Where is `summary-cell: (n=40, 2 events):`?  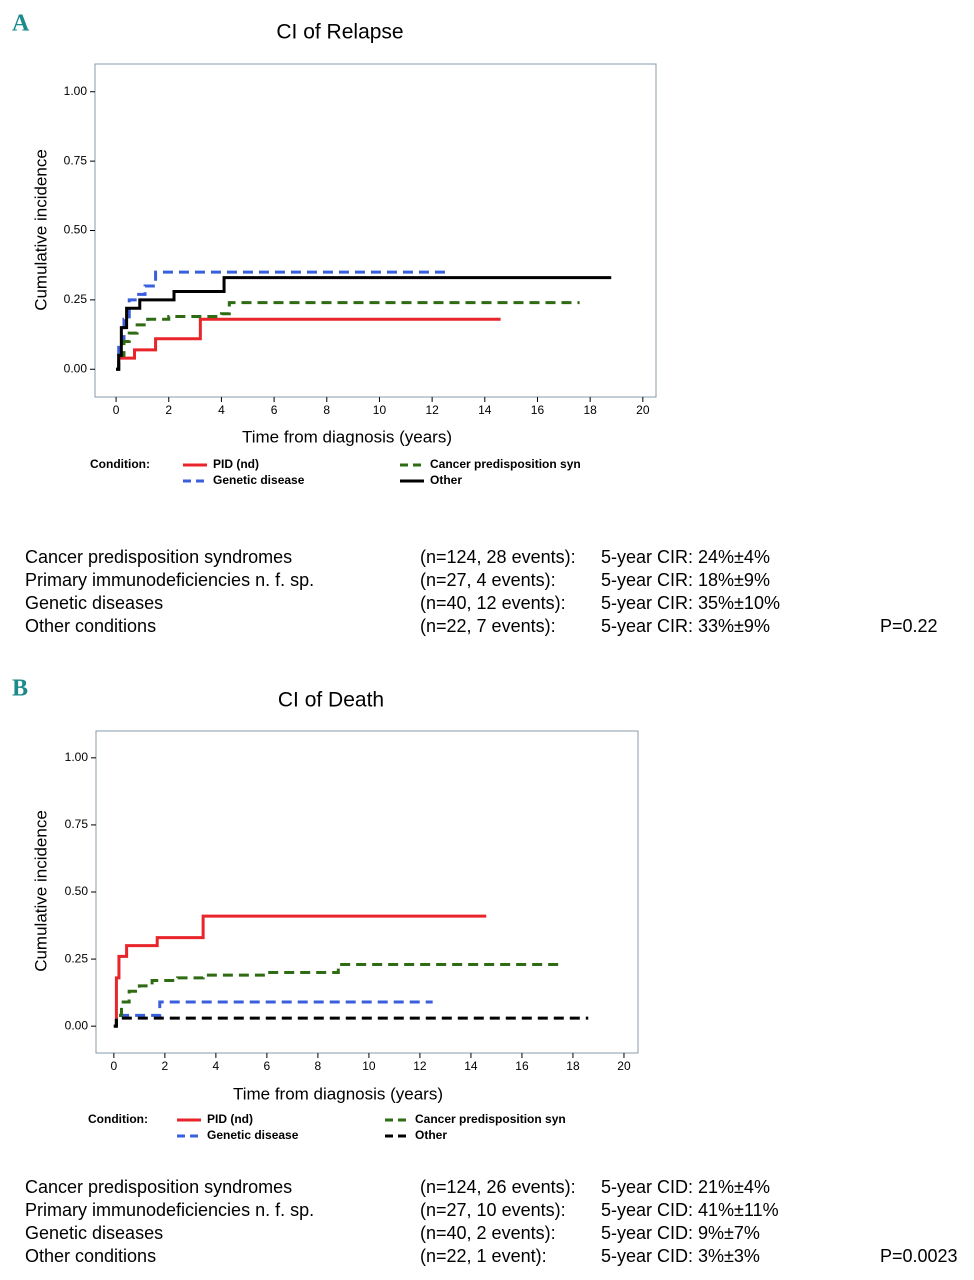
summary-cell: (n=40, 2 events): is located at coordinates (488, 1233).